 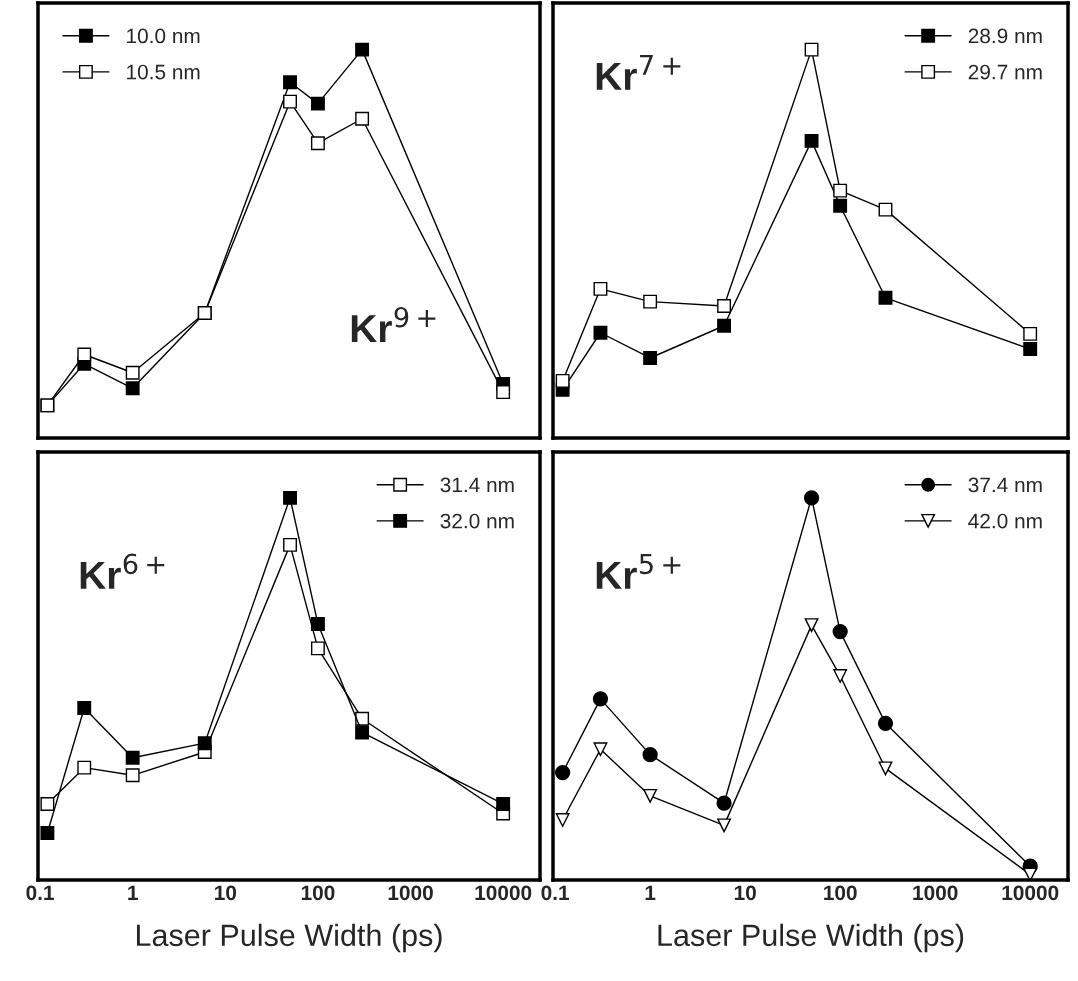 I want to click on legend-label: 42.0 nm, so click(x=1005, y=521).